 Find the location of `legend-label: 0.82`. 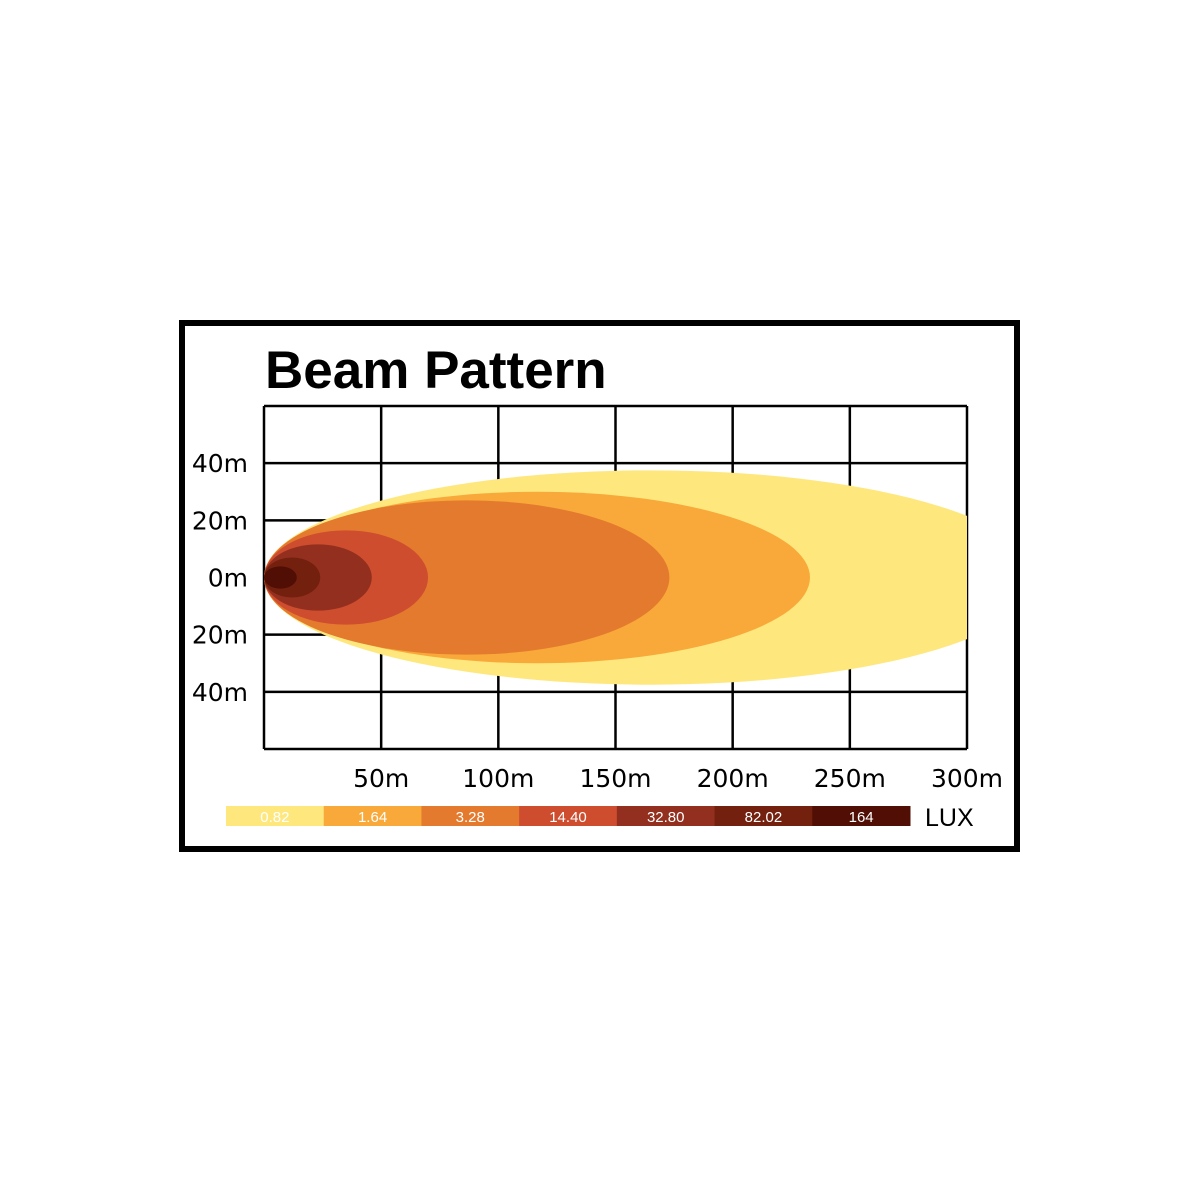

legend-label: 0.82 is located at coordinates (274, 817).